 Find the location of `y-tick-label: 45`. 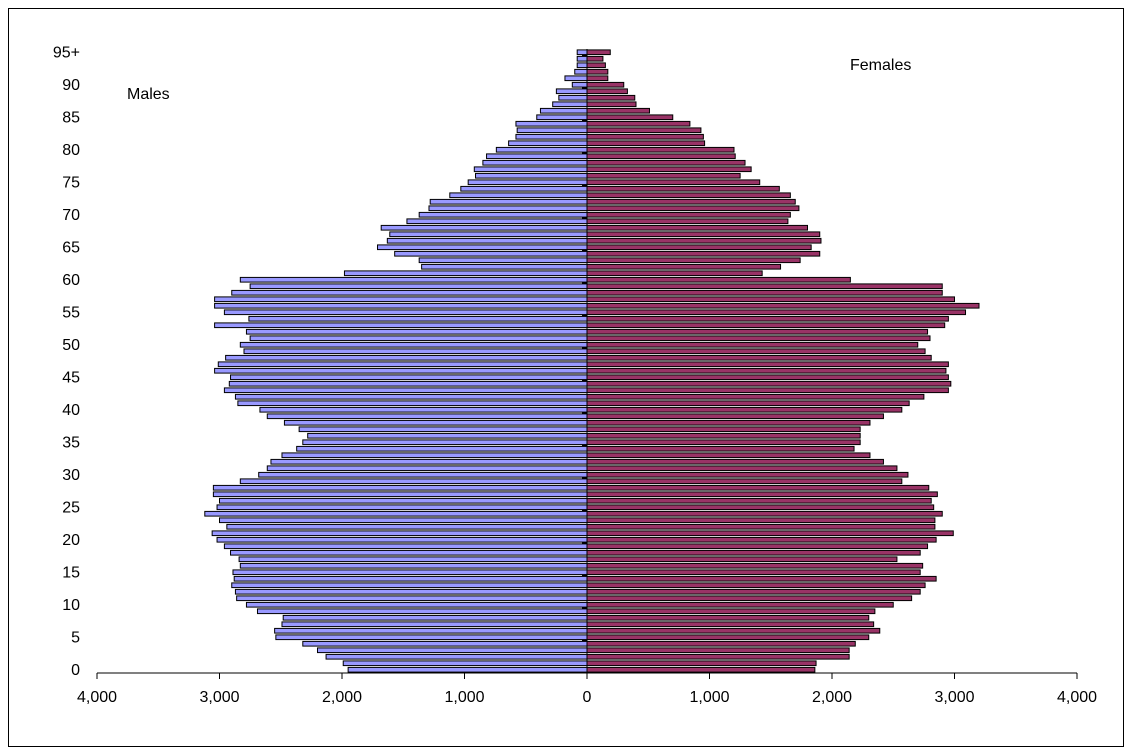

y-tick-label: 45 is located at coordinates (71, 377).